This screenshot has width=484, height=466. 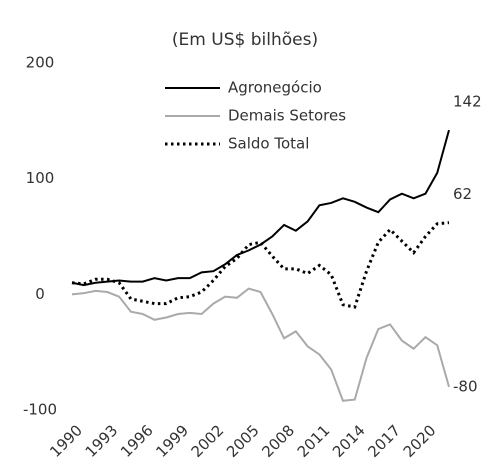 I want to click on legend-label: Demais Setores, so click(x=287, y=116).